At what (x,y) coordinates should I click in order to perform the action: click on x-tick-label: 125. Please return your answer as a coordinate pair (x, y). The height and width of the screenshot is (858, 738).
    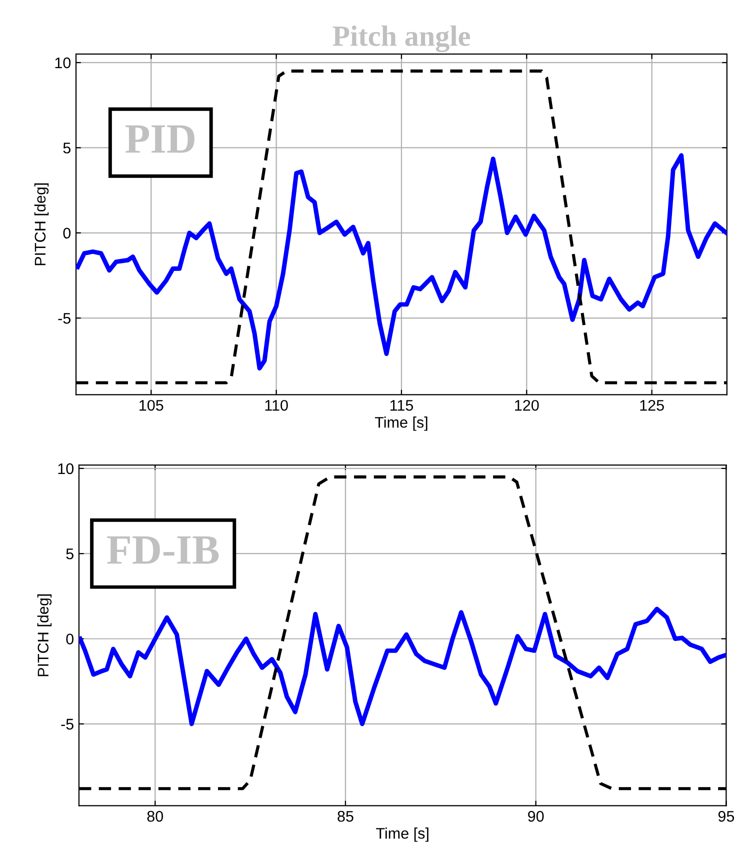
    Looking at the image, I should click on (652, 405).